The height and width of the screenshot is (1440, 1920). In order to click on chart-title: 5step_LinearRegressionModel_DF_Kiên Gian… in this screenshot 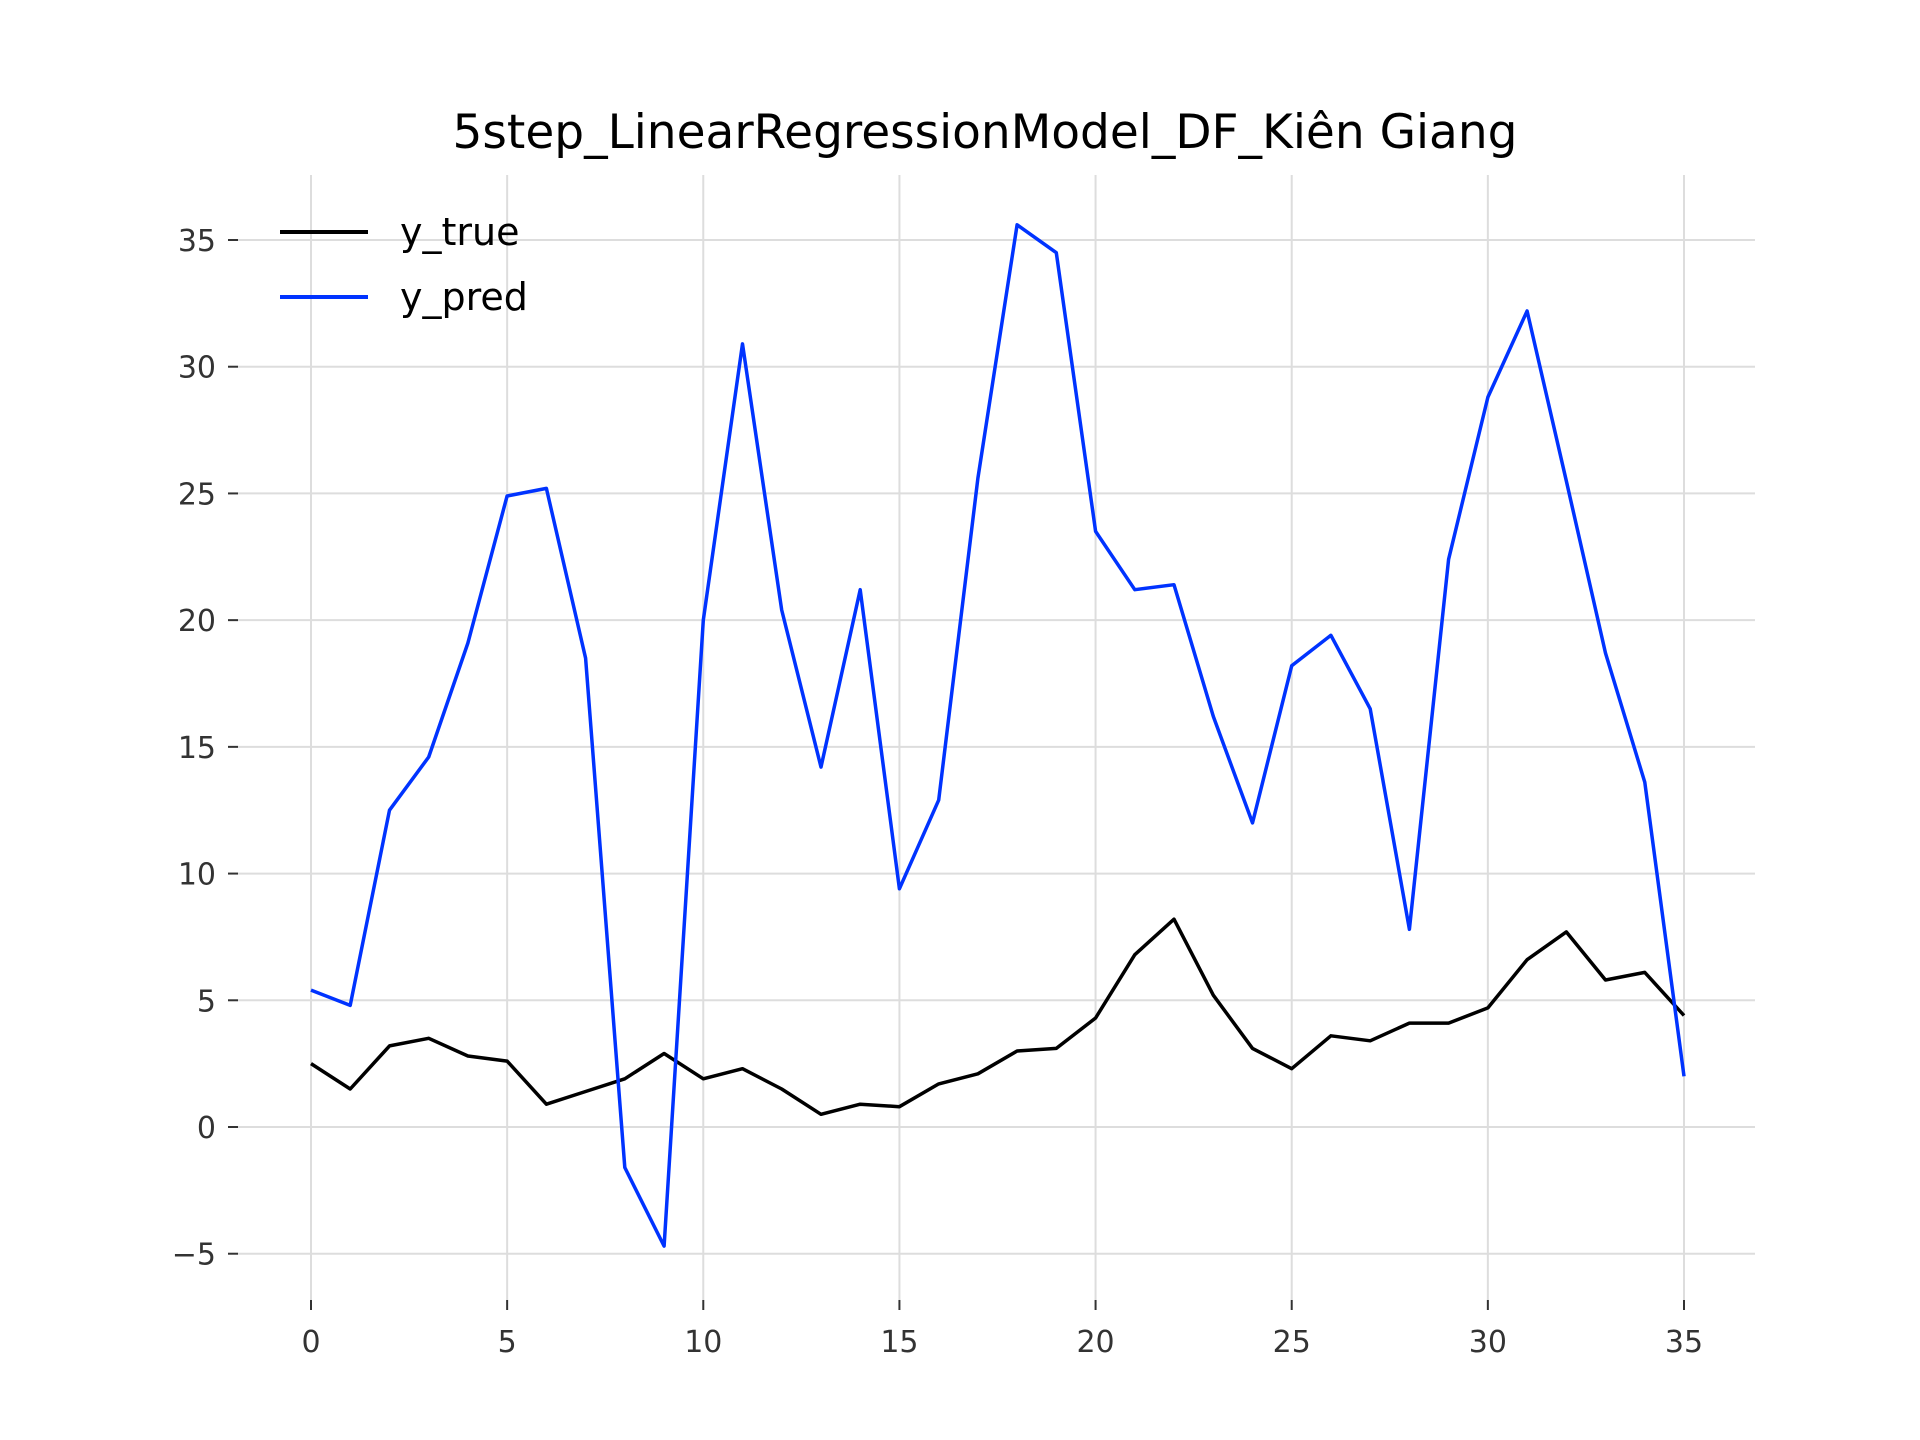, I will do `click(985, 132)`.